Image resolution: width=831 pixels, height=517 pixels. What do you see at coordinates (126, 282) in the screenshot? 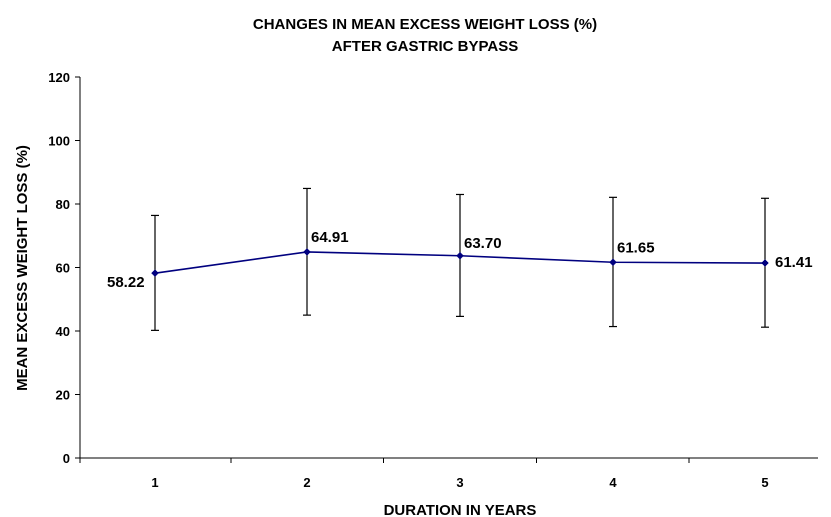
I see `data-label: 58.22` at bounding box center [126, 282].